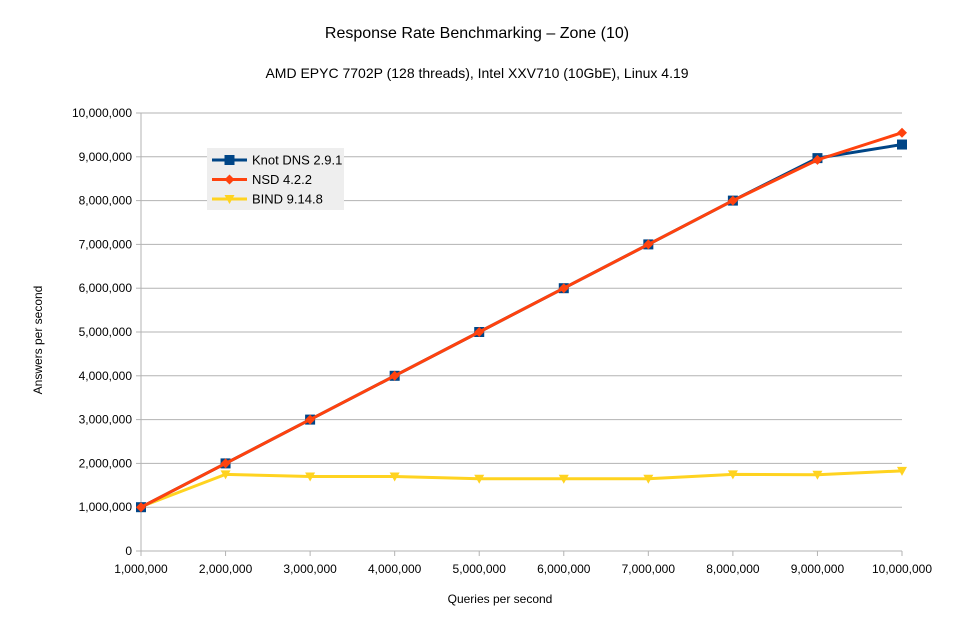 This screenshot has height=633, width=953. I want to click on x-tick-label: 9,000,000, so click(818, 569).